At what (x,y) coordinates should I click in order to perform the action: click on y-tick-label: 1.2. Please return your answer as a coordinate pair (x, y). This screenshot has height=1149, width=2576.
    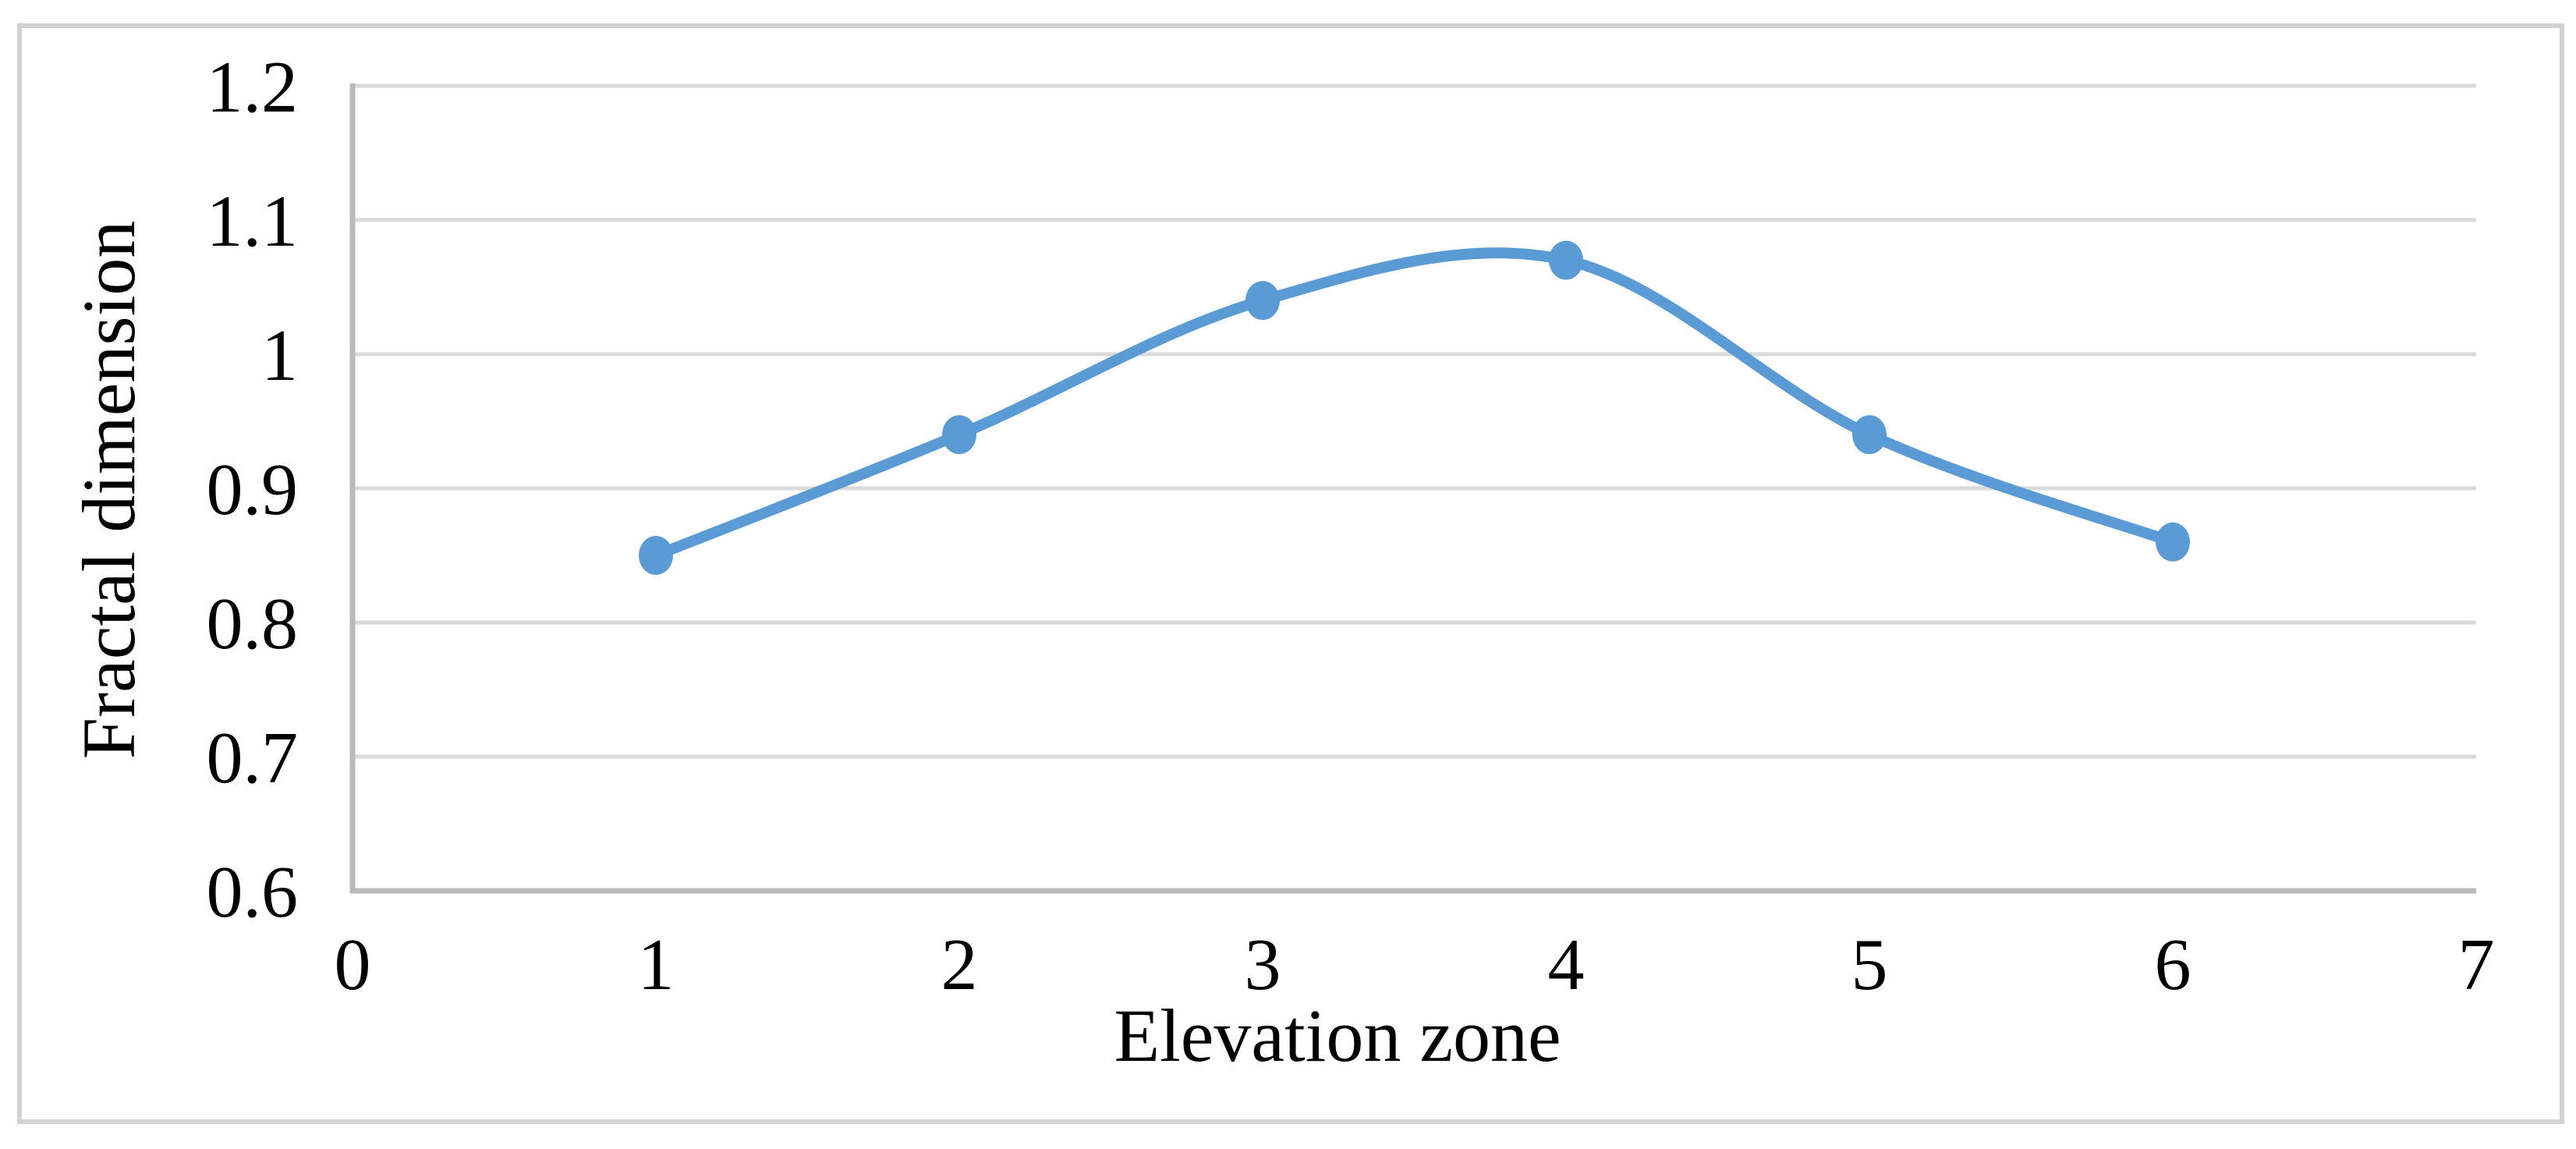
    Looking at the image, I should click on (253, 87).